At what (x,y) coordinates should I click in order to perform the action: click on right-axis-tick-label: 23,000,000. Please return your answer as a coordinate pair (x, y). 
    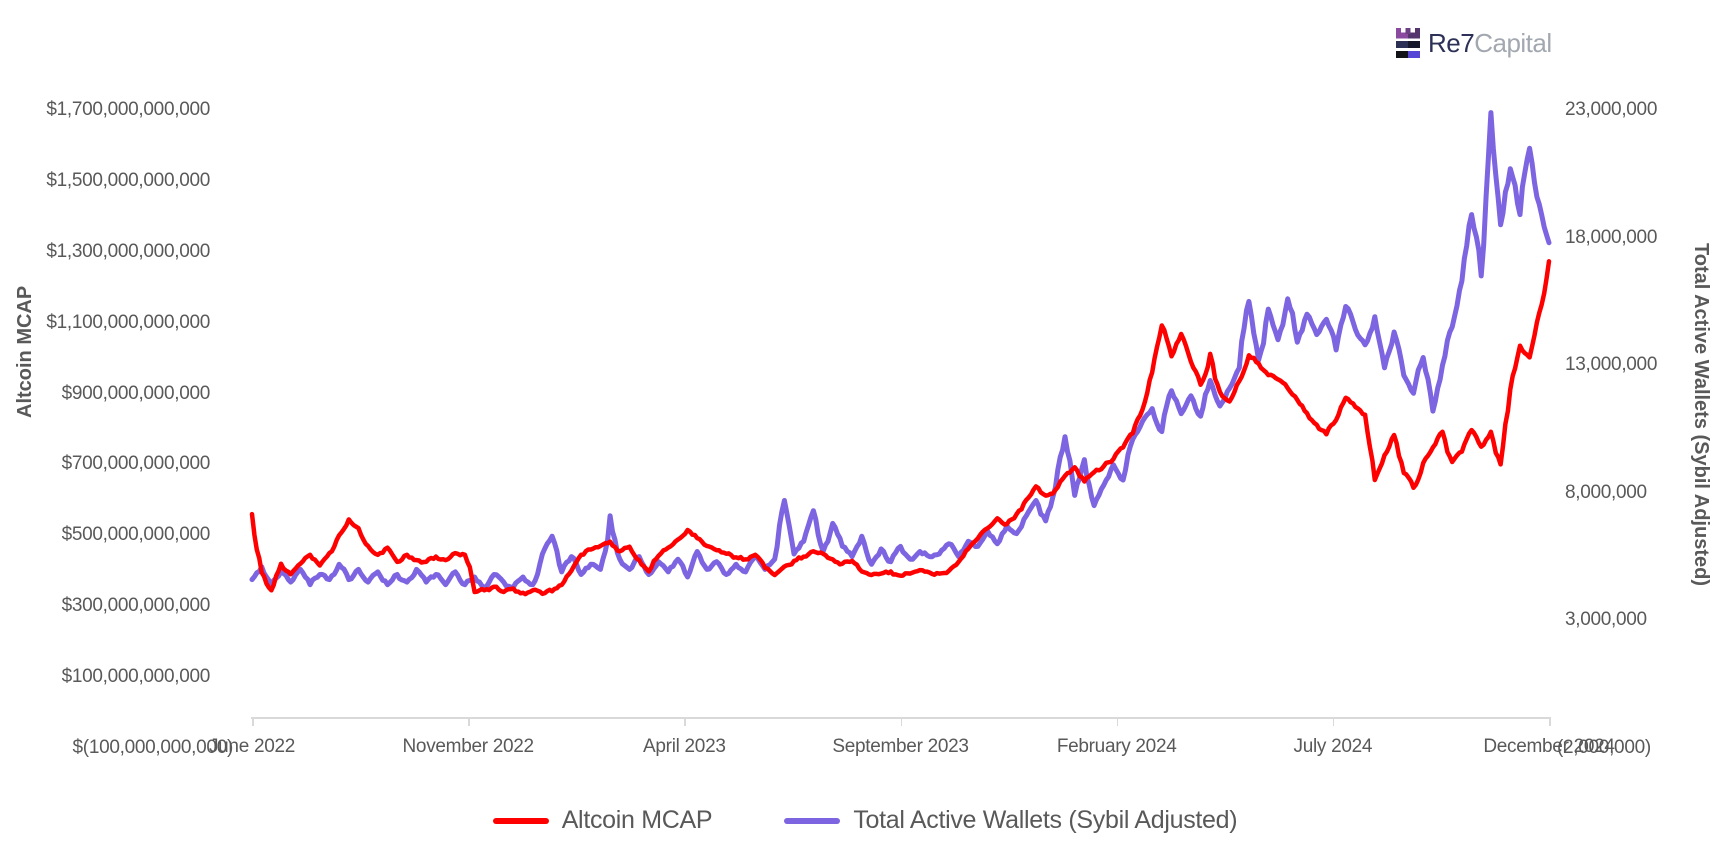
    Looking at the image, I should click on (1611, 109).